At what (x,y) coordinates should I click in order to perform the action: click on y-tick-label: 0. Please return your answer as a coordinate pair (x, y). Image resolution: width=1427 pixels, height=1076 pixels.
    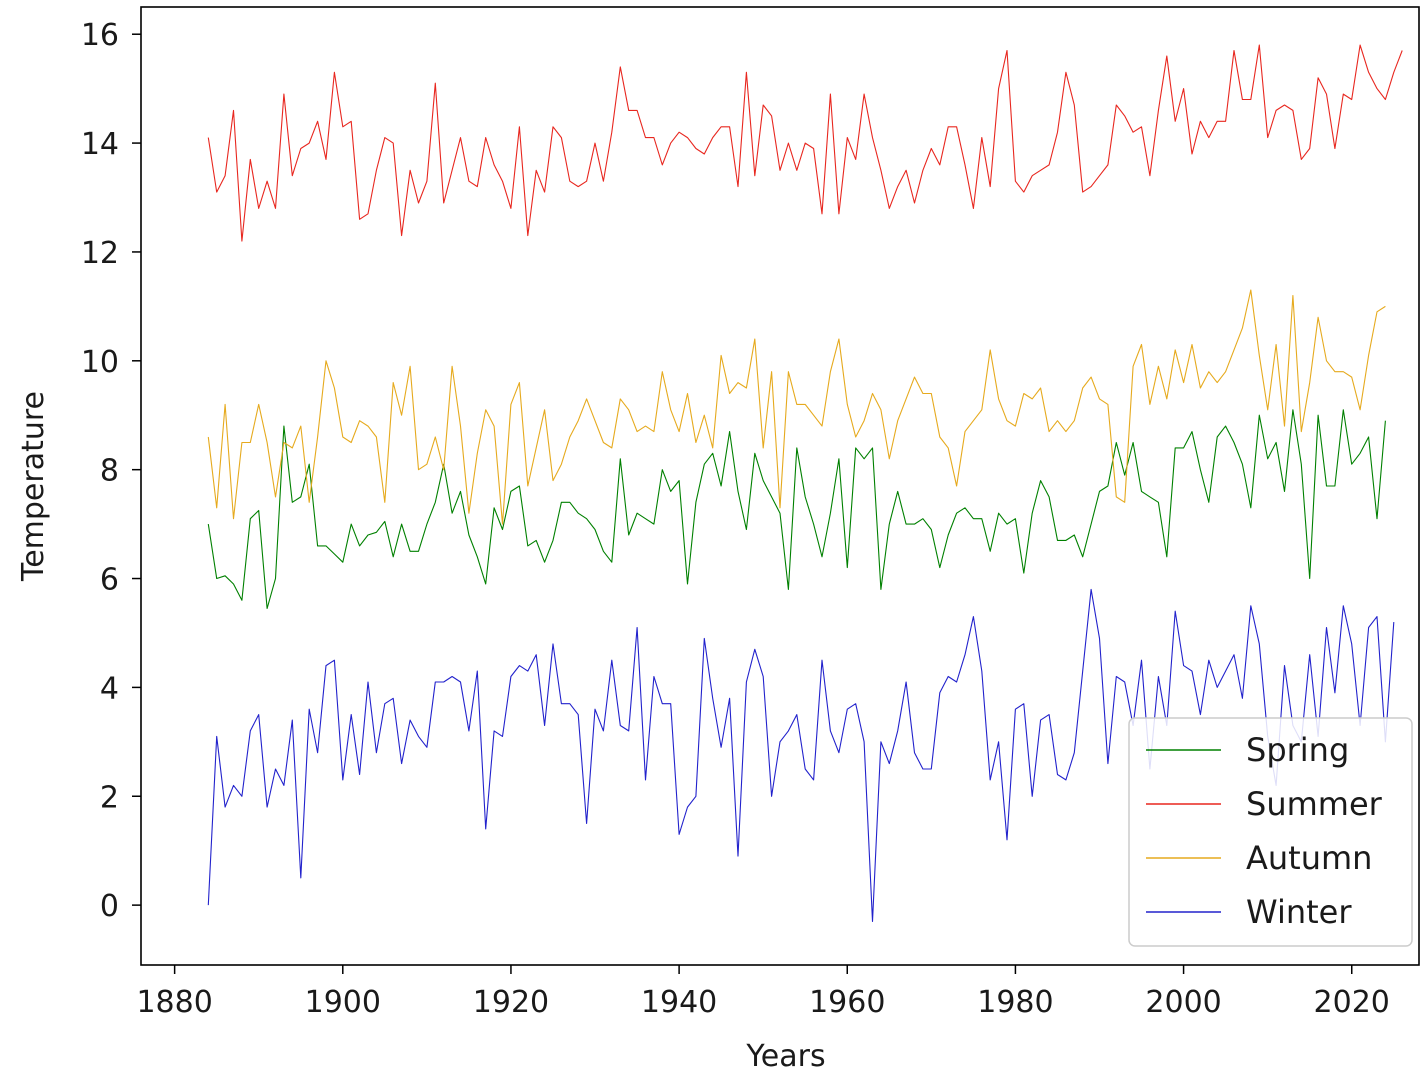
    Looking at the image, I should click on (109, 906).